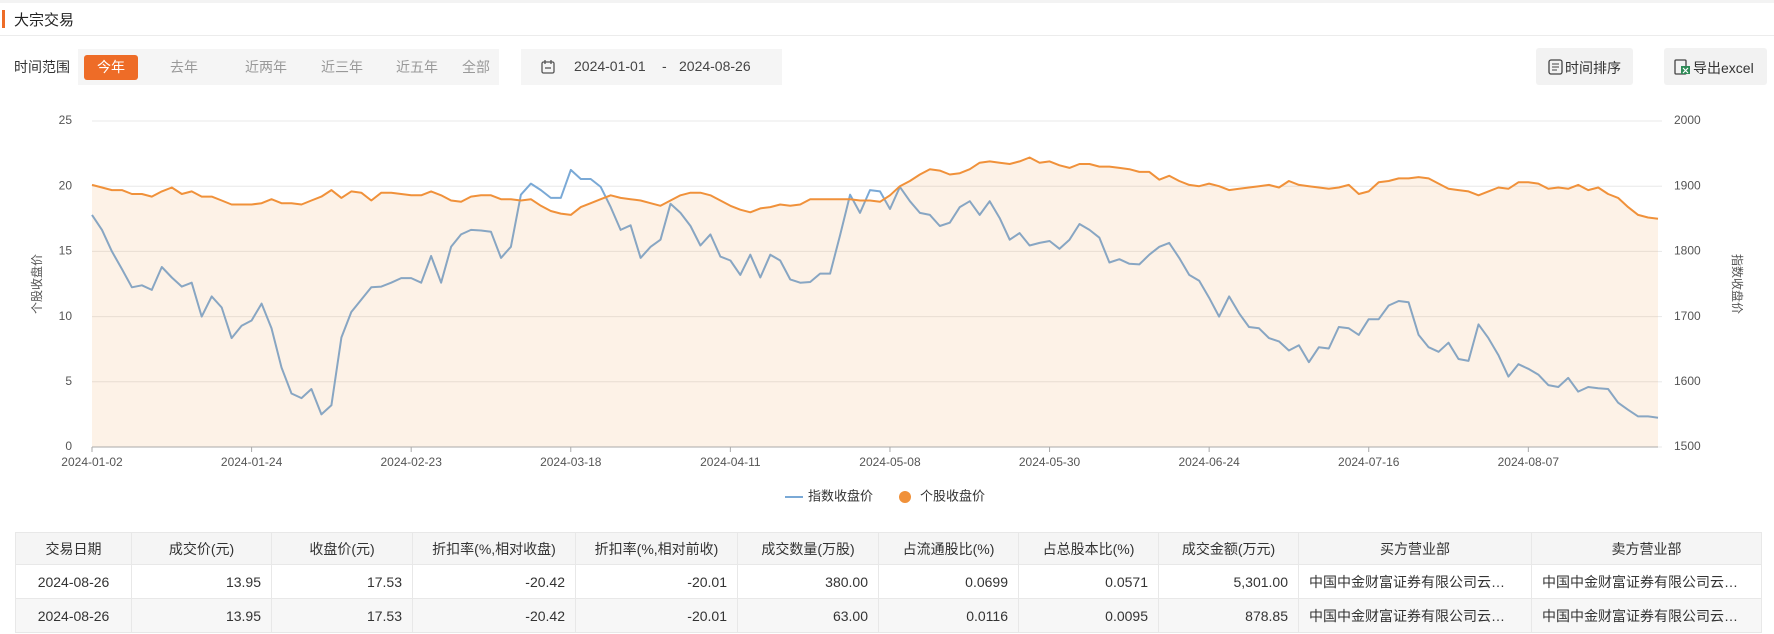 The height and width of the screenshot is (634, 1774). I want to click on legend-label: 指数收盘价, so click(840, 495).